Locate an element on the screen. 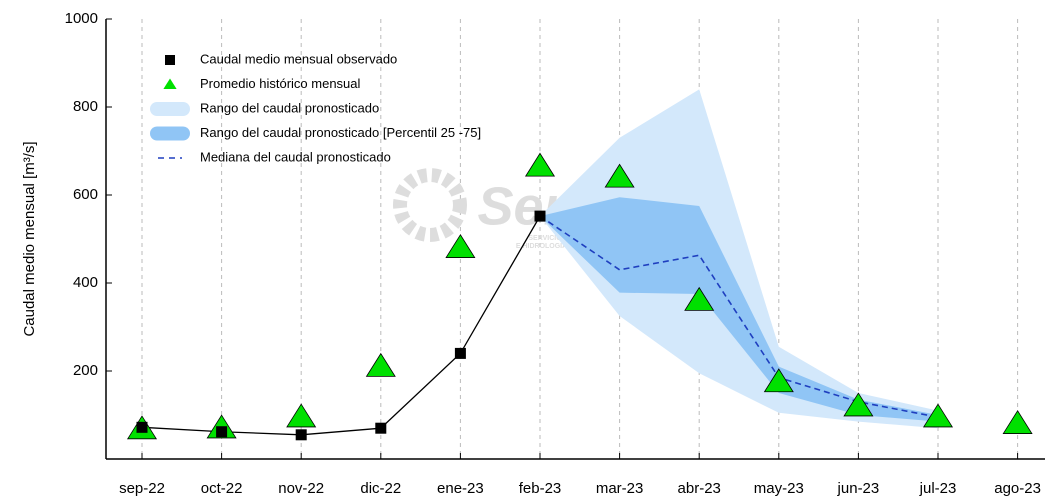 The image size is (1045, 497). x-tick-label: dic-22 is located at coordinates (380, 488).